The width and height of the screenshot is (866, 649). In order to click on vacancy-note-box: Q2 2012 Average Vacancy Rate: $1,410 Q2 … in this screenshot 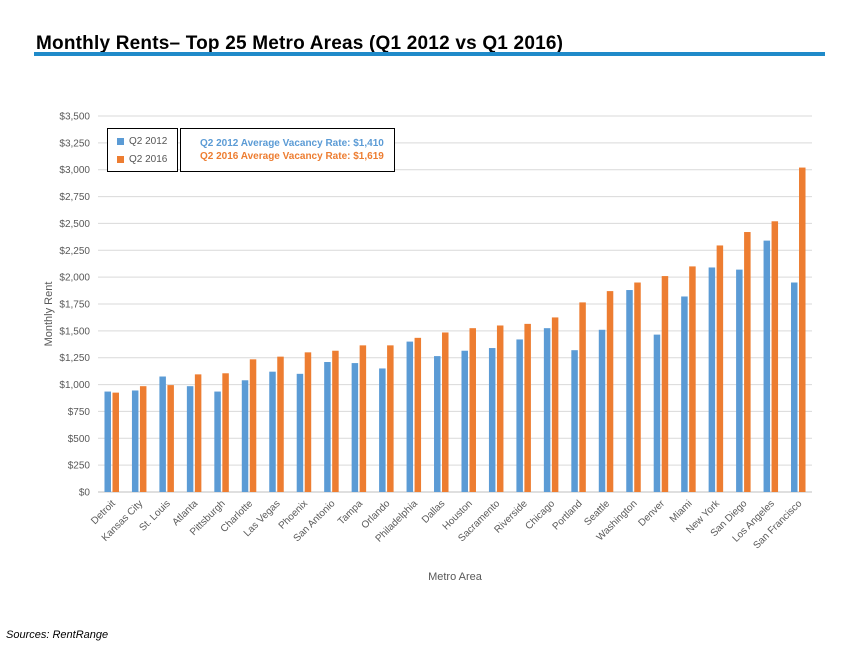, I will do `click(287, 150)`.